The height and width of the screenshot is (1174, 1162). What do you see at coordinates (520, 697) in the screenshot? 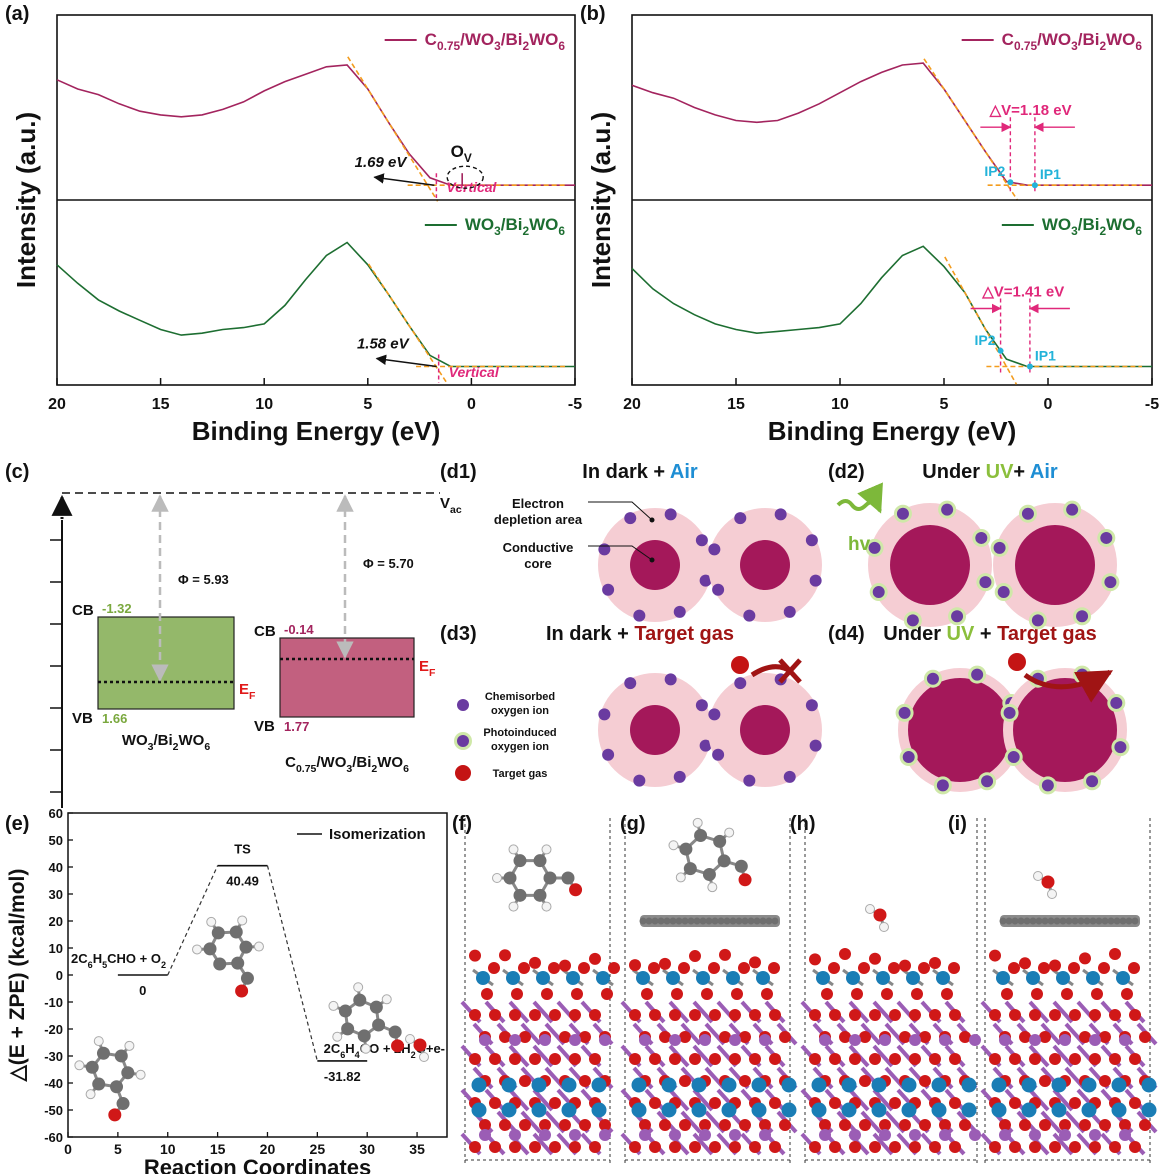
I see `legend-label: Chemisorbed` at bounding box center [520, 697].